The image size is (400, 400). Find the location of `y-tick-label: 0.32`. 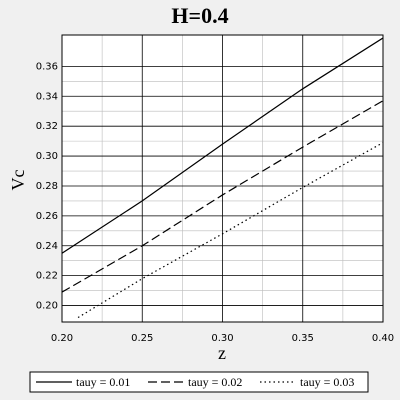

y-tick-label: 0.32 is located at coordinates (47, 126).